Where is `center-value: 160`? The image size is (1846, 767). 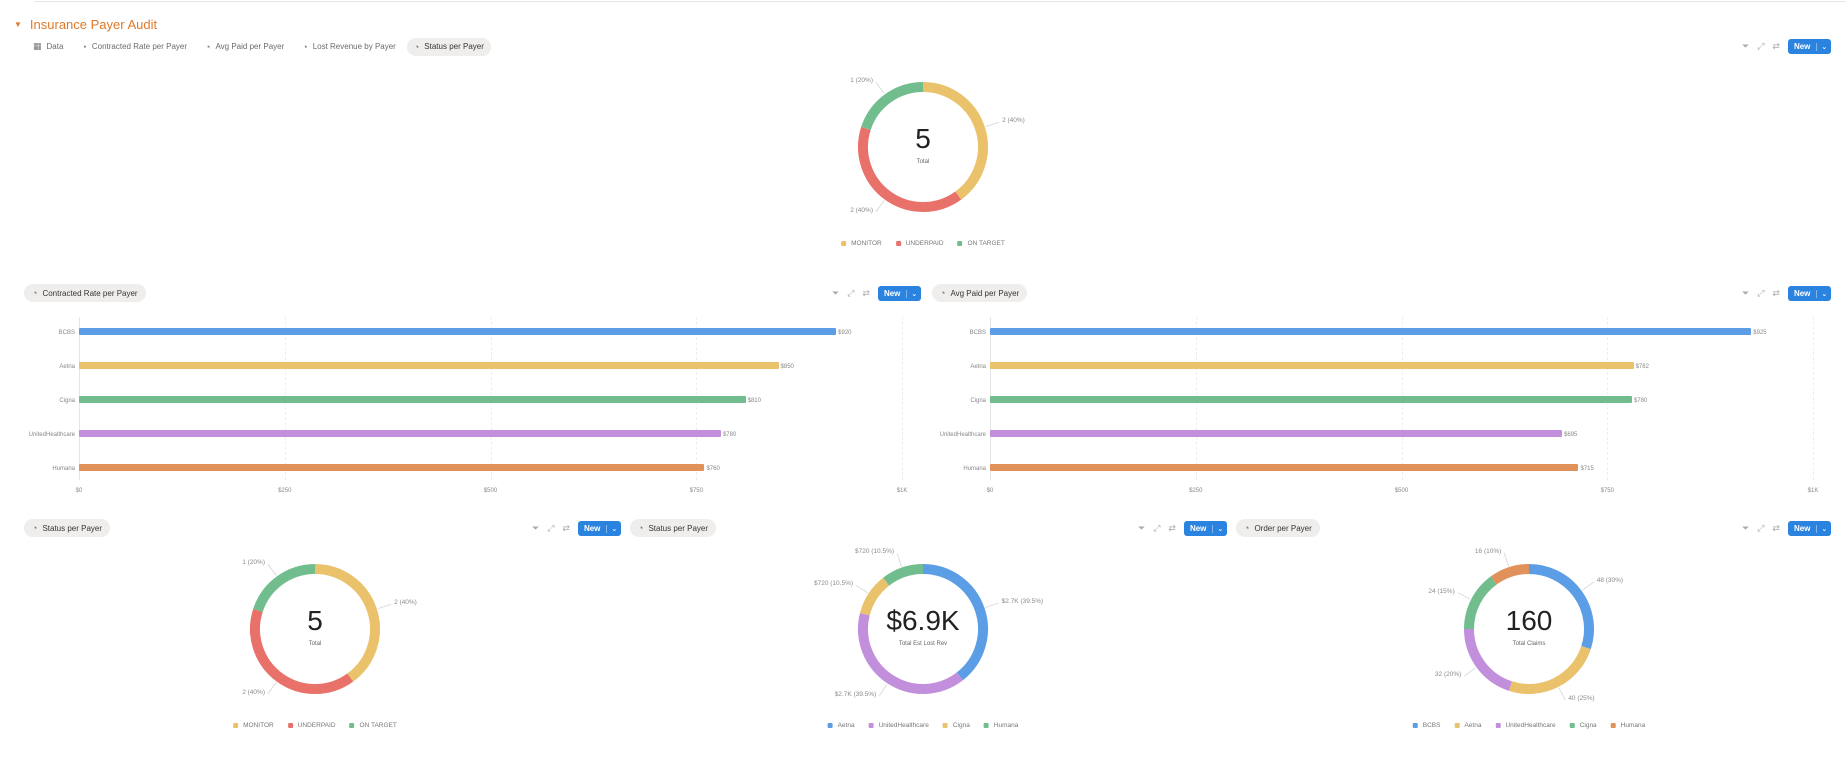
center-value: 160 is located at coordinates (1529, 620).